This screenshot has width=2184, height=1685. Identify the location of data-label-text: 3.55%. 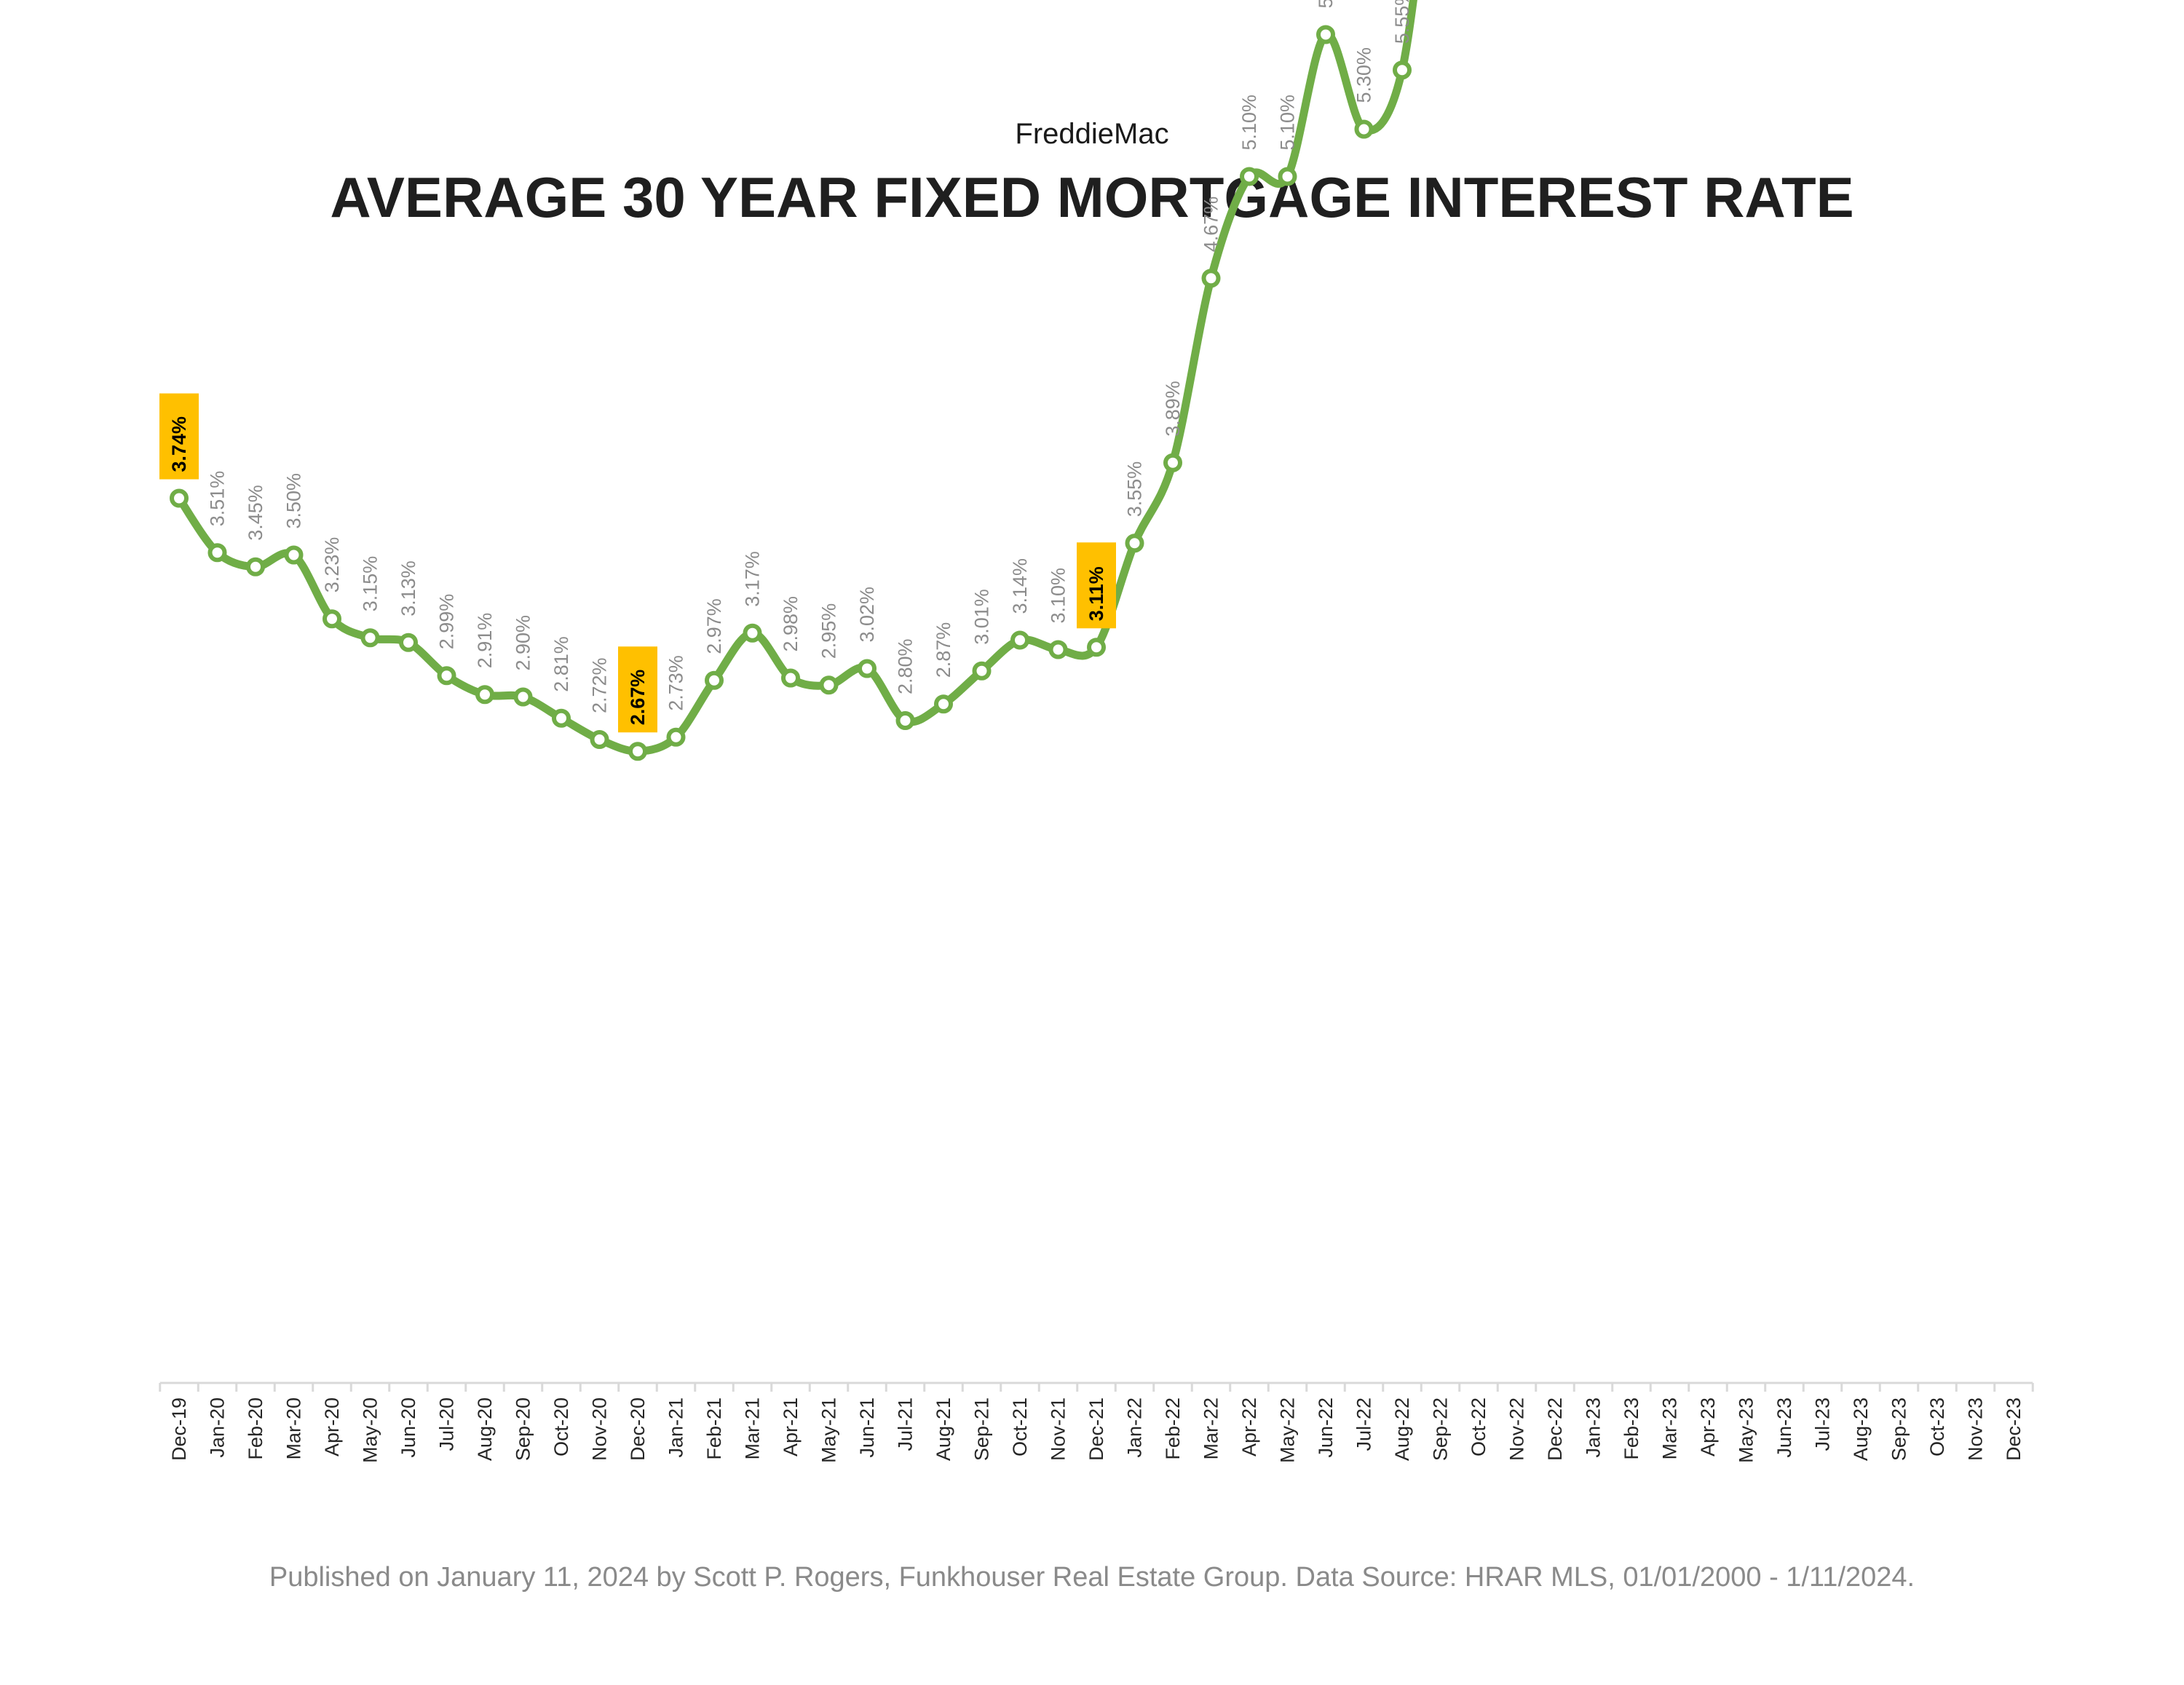
(1135, 489).